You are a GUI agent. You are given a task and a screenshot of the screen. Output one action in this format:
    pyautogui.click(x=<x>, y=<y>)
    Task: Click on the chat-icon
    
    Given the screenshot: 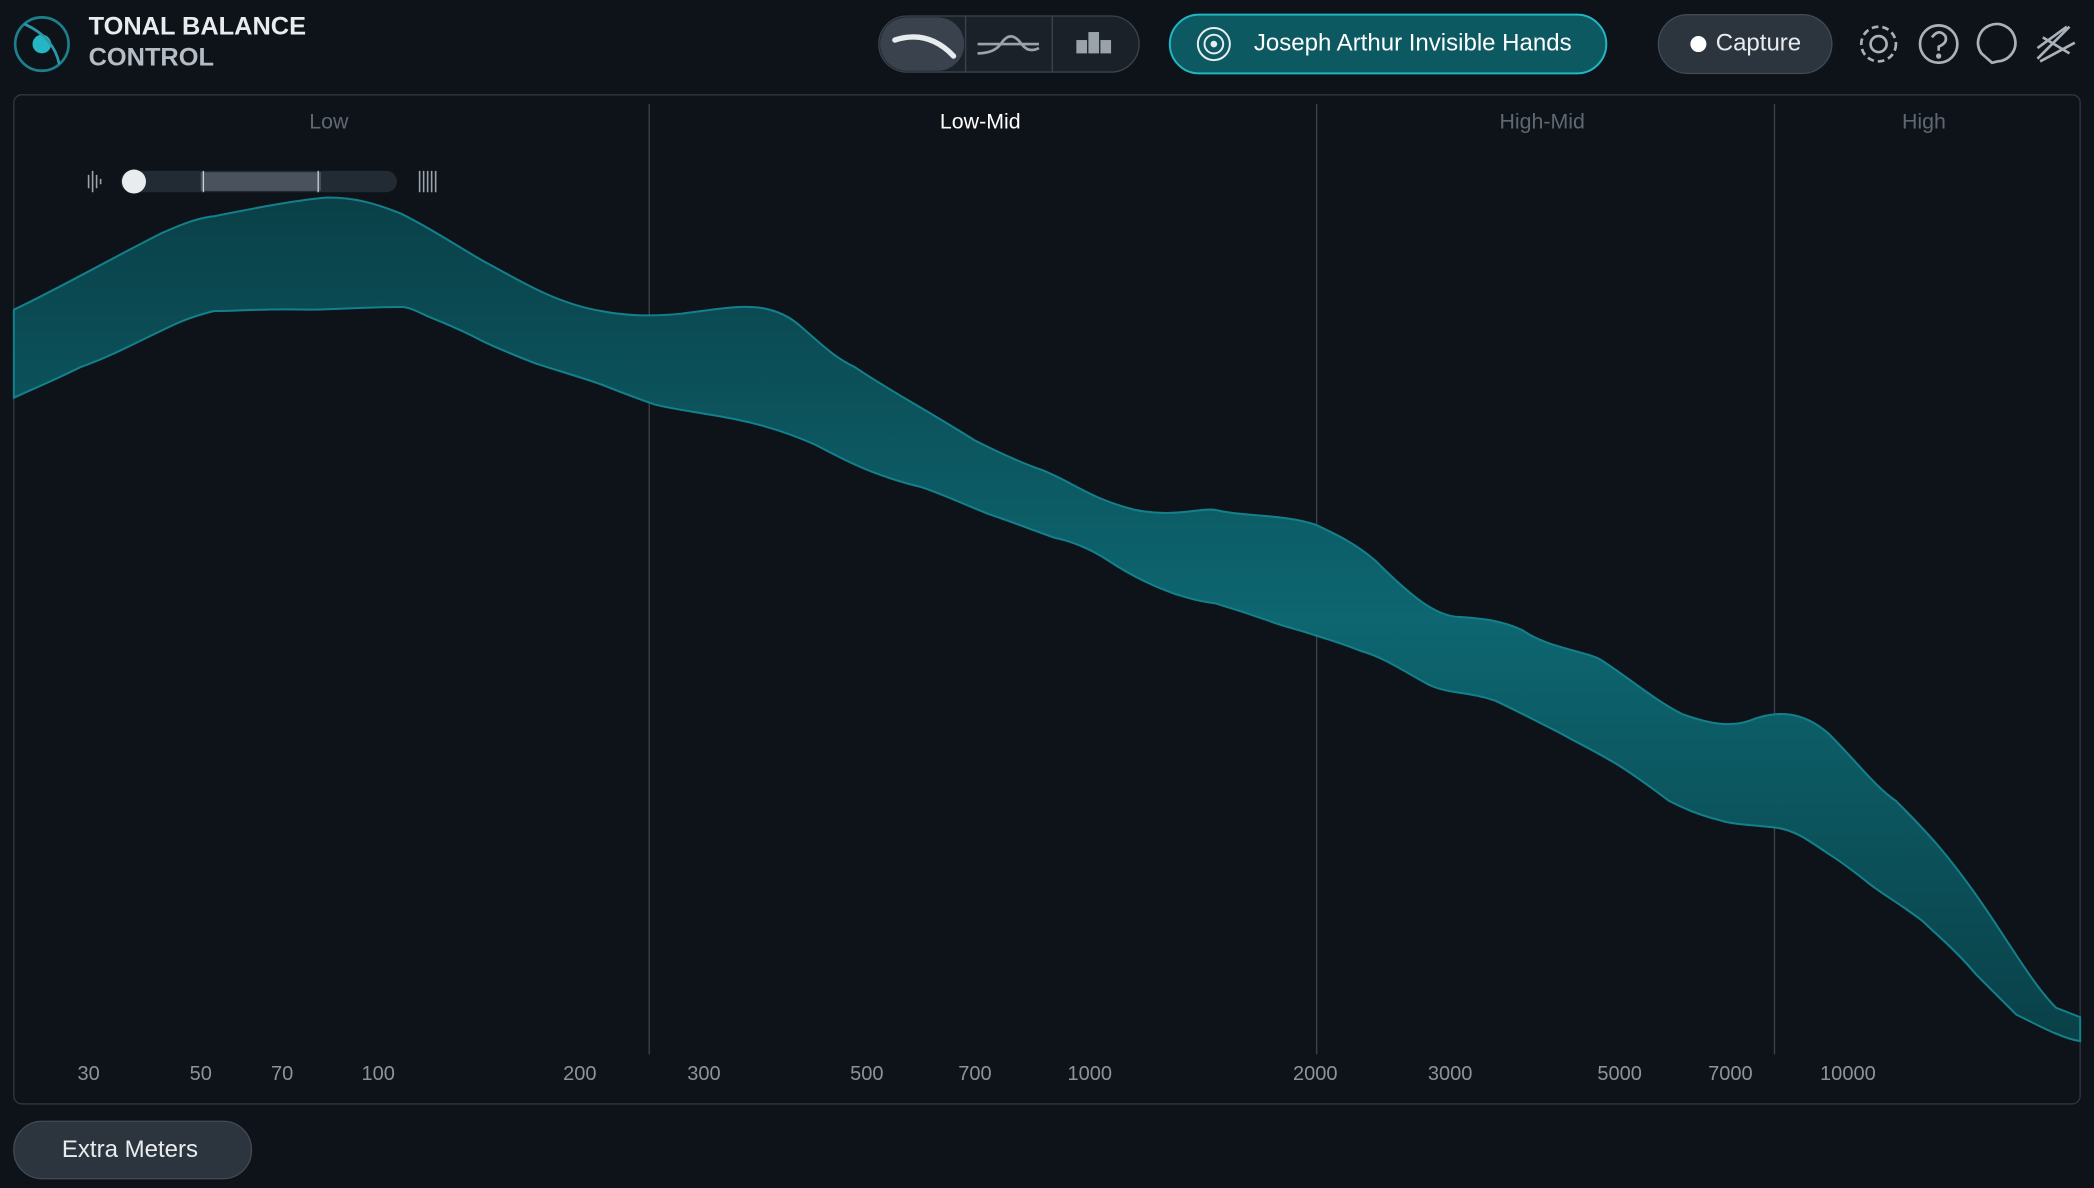 What is the action you would take?
    pyautogui.click(x=1996, y=43)
    